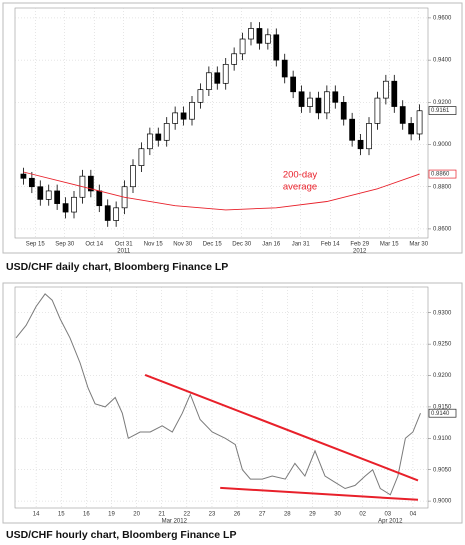 Image resolution: width=465 pixels, height=545 pixels. What do you see at coordinates (175, 522) in the screenshot?
I see `period-label: Mar 2012` at bounding box center [175, 522].